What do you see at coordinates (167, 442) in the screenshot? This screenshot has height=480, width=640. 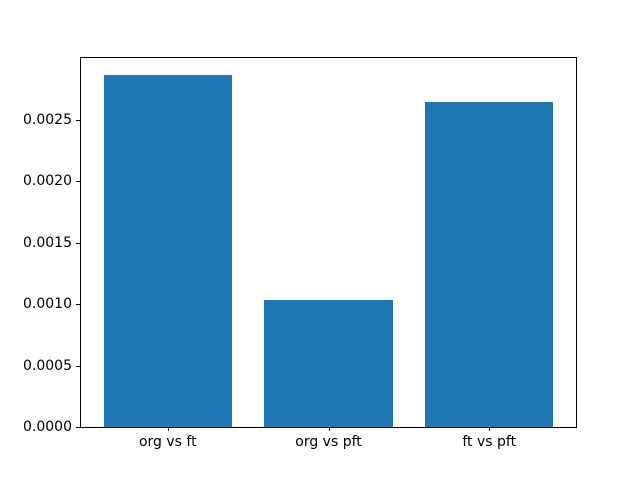 I see `x-tick-label: org vs ft` at bounding box center [167, 442].